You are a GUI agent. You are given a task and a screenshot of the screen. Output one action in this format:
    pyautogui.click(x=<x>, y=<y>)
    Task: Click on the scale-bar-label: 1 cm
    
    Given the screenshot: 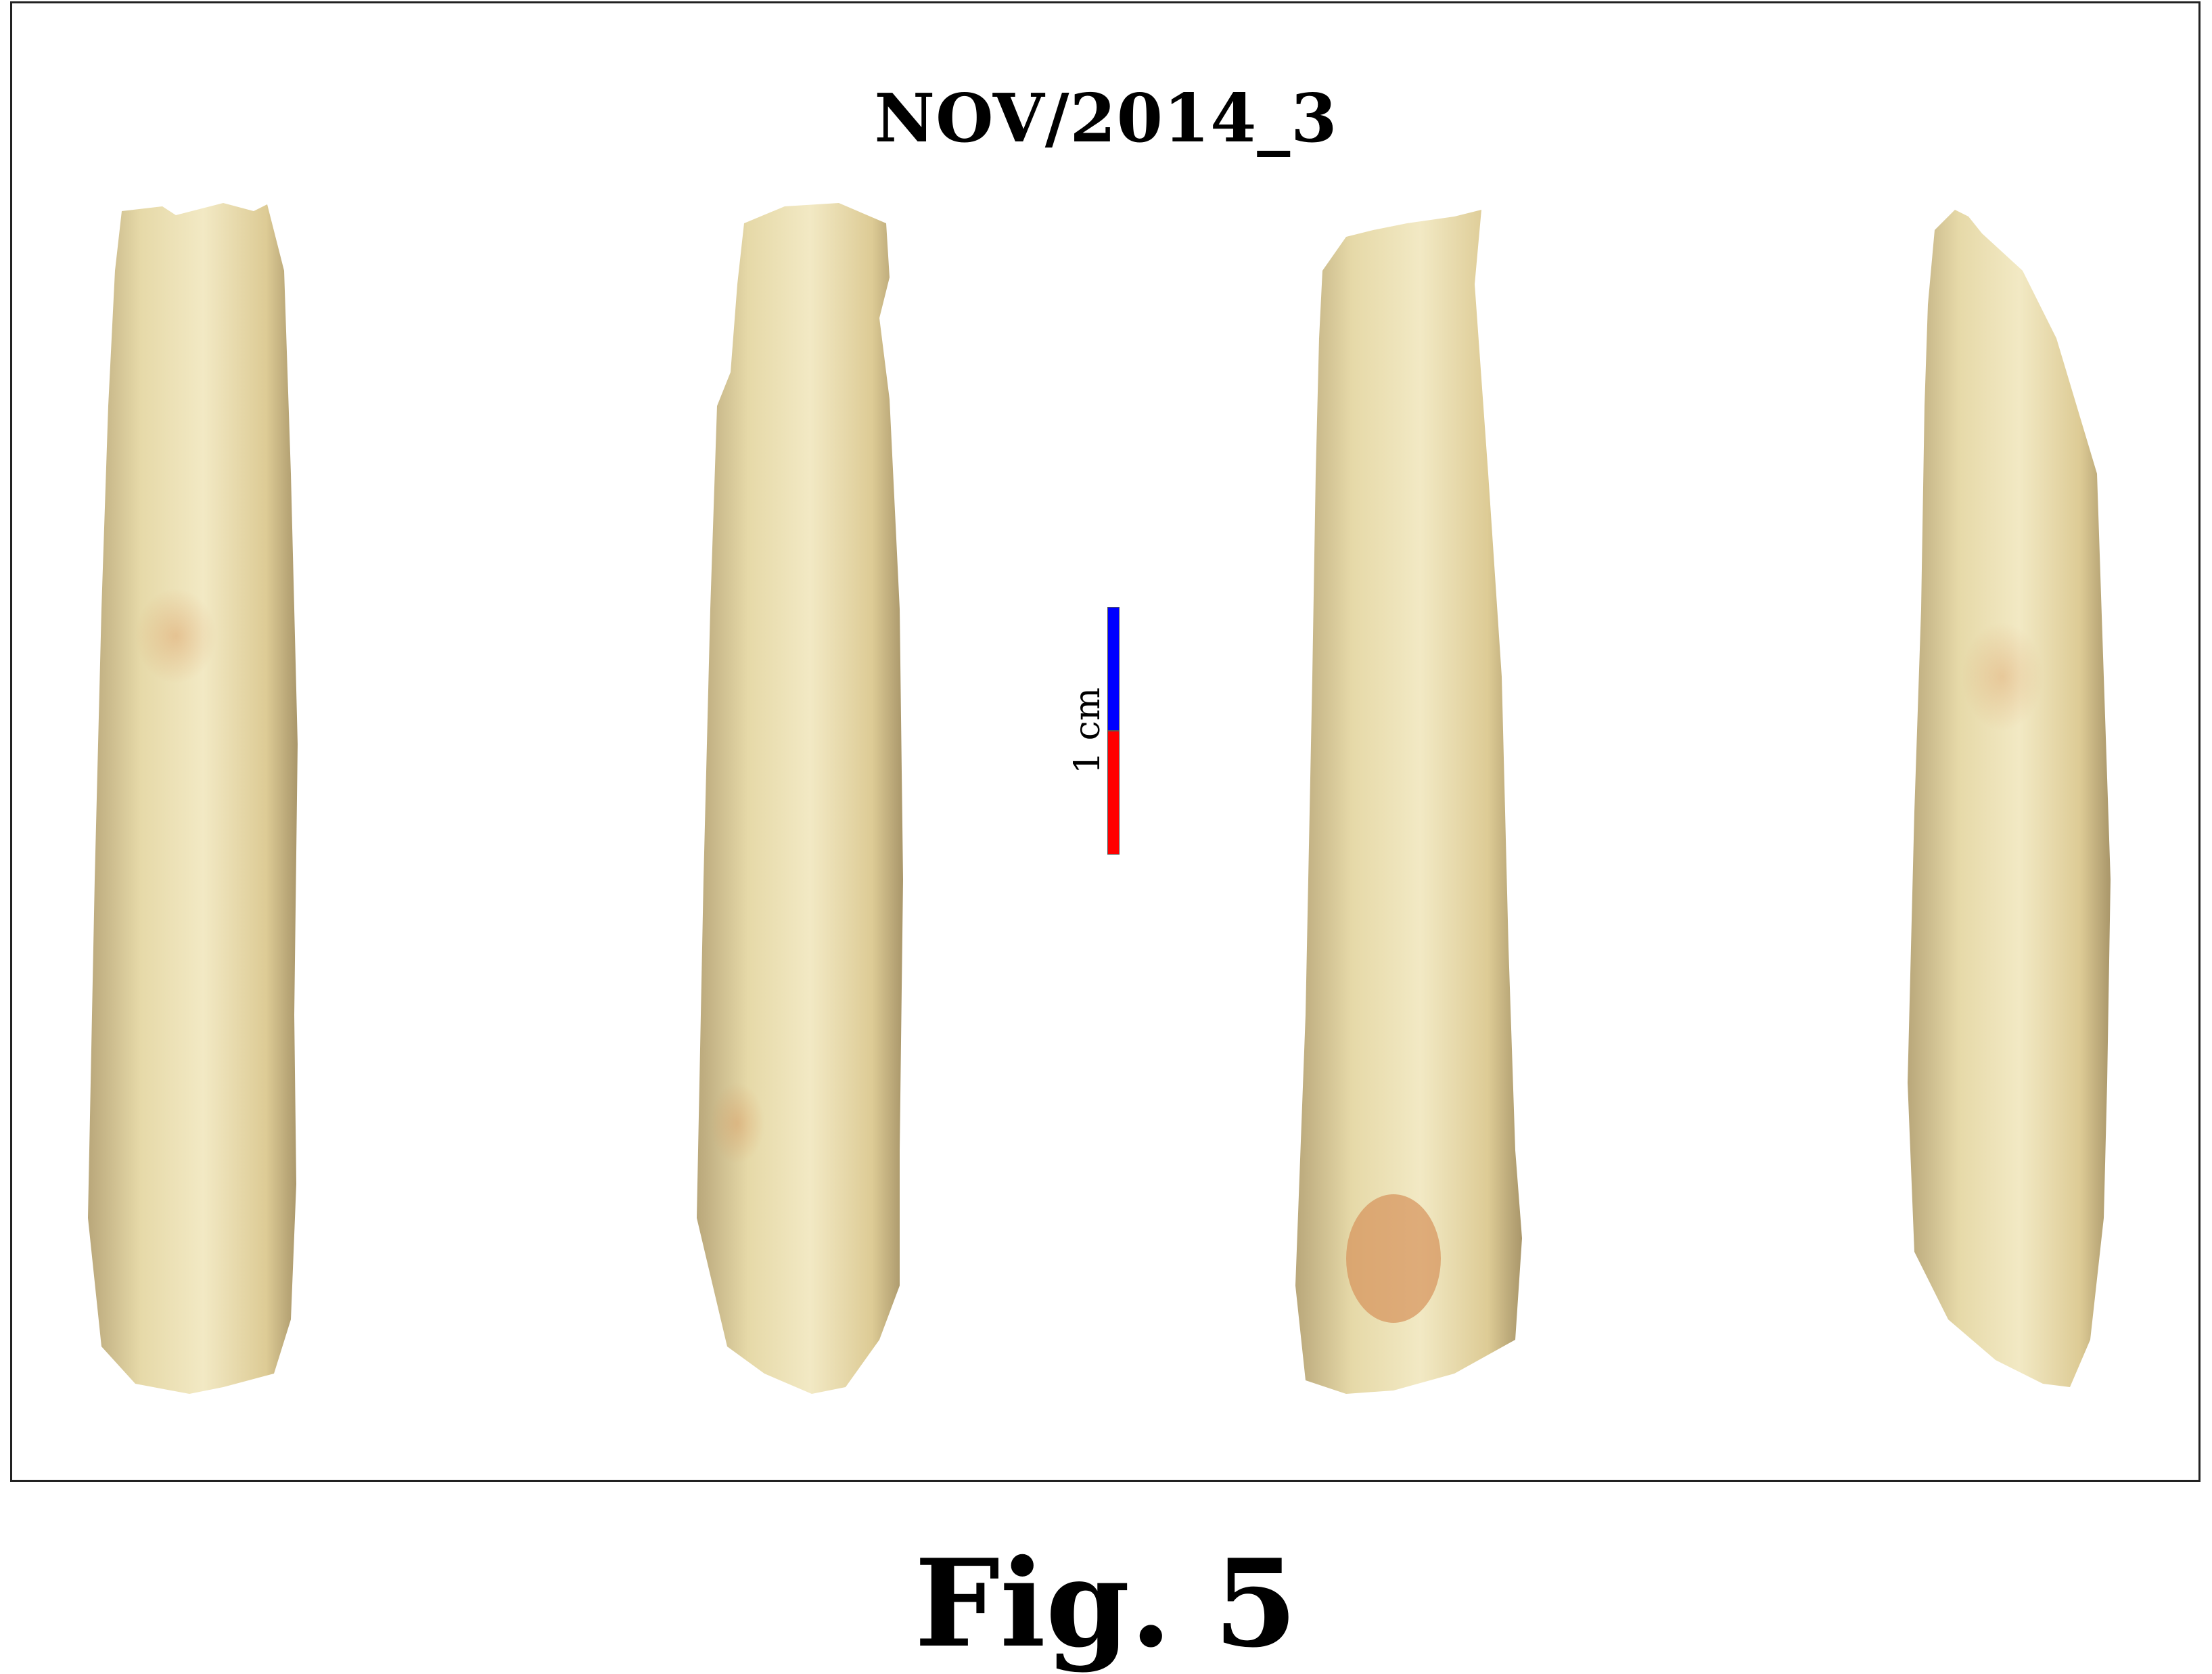 What is the action you would take?
    pyautogui.click(x=1087, y=731)
    